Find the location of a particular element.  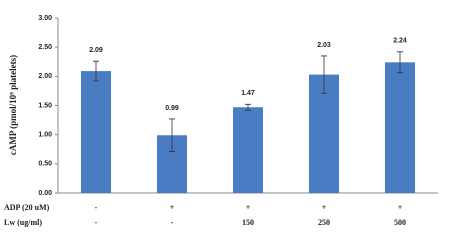

y-axis-label: cAMP (pmol/10⁹ platelets) is located at coordinates (13, 105).